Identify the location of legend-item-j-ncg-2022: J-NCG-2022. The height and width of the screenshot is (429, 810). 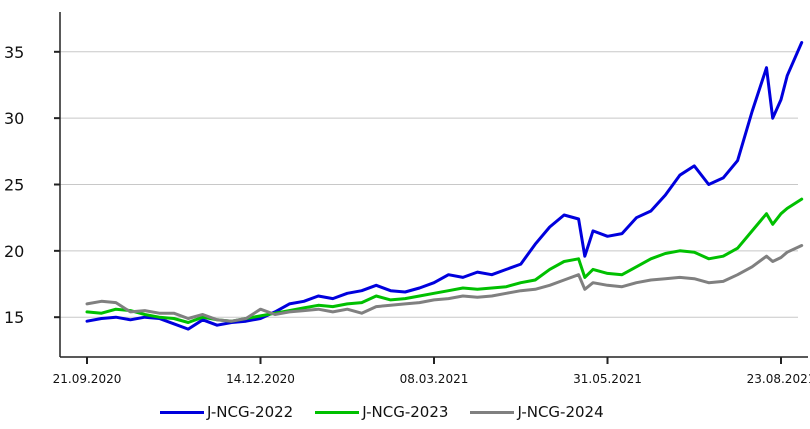
(226, 412).